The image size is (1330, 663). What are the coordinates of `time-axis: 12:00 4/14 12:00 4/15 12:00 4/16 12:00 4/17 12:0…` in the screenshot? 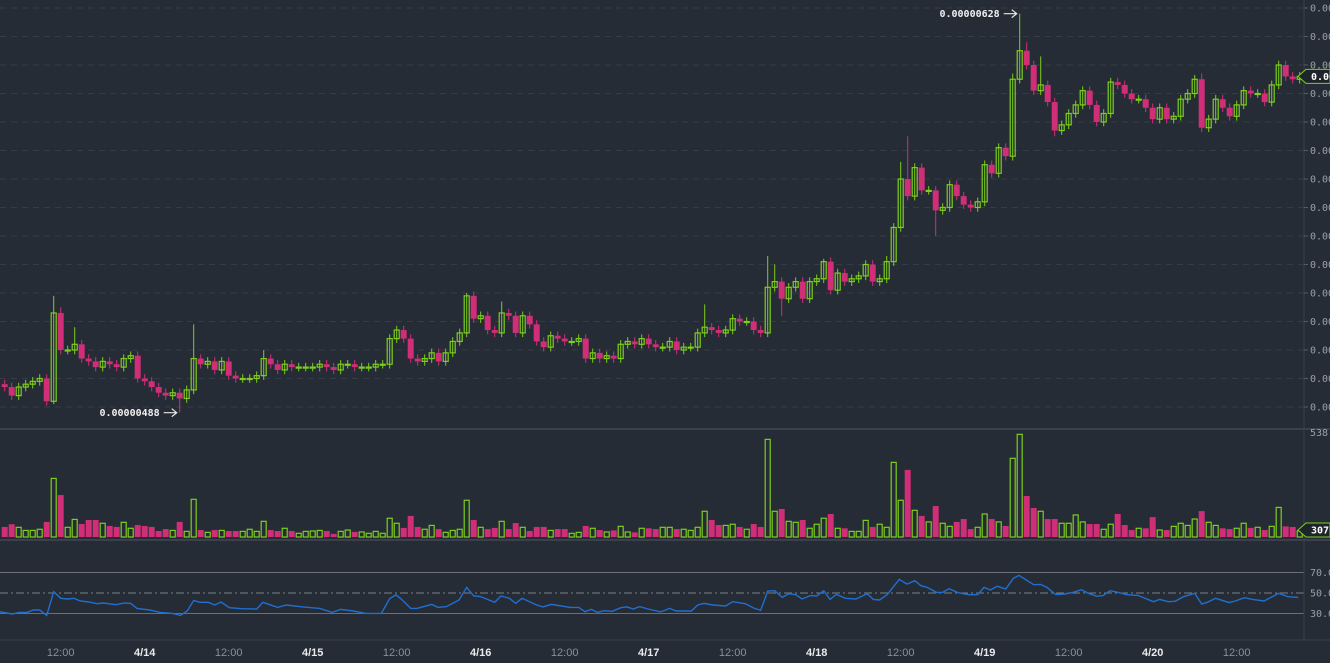 It's located at (649, 653).